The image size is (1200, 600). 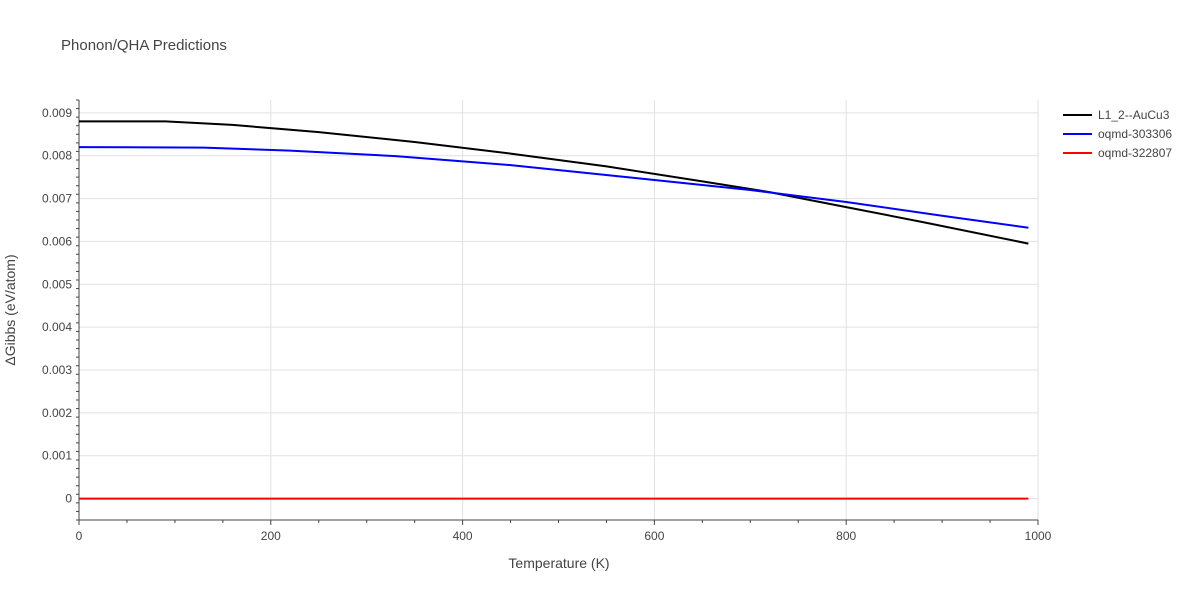 I want to click on legend: L1_2--AuCu3 oqmd-303306 oqmd-322807, so click(x=1117, y=134).